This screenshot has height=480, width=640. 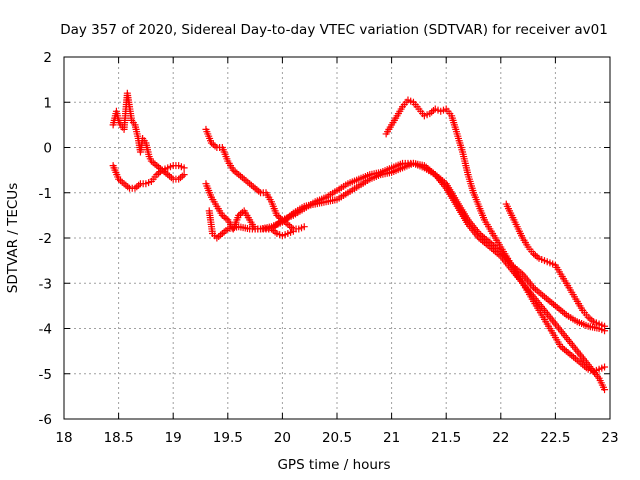 I want to click on x-tick-label: 20.5, so click(x=337, y=438).